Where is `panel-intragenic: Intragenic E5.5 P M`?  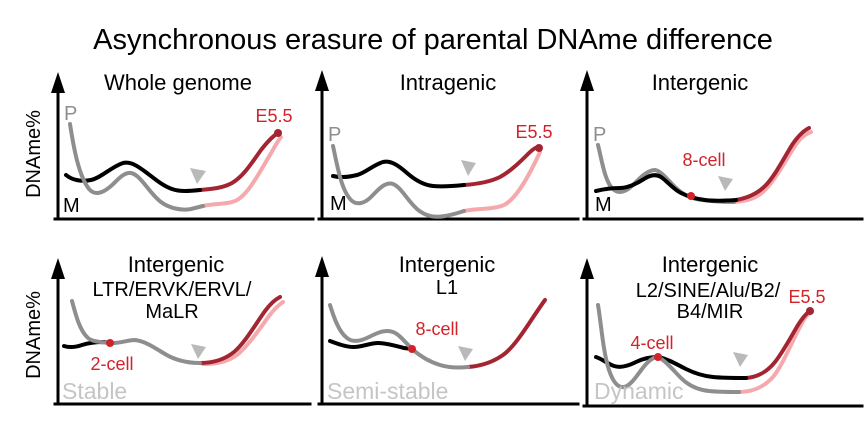
panel-intragenic: Intragenic E5.5 P M is located at coordinates (447, 145).